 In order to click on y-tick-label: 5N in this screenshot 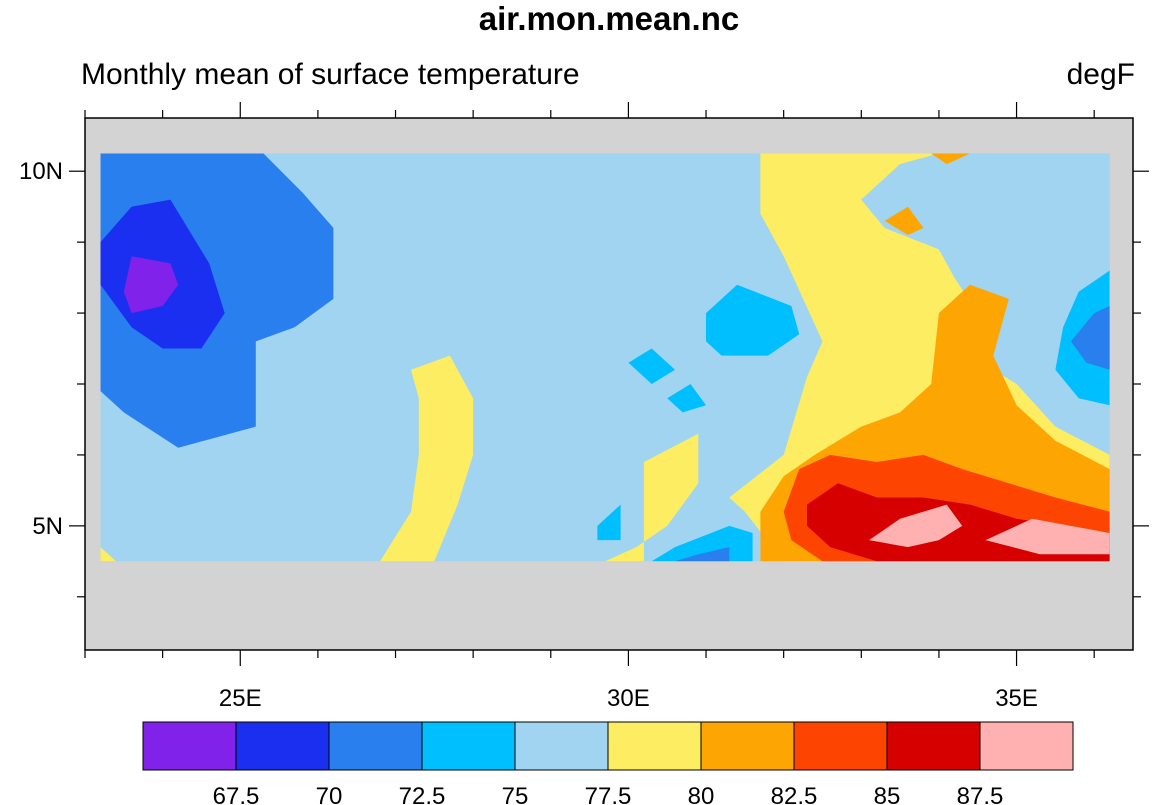, I will do `click(47, 526)`.